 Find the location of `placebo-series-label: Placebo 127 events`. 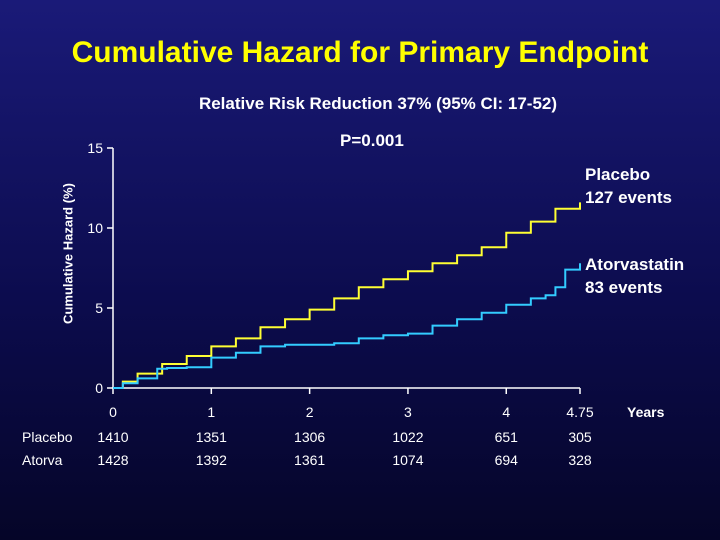

placebo-series-label: Placebo 127 events is located at coordinates (628, 186).